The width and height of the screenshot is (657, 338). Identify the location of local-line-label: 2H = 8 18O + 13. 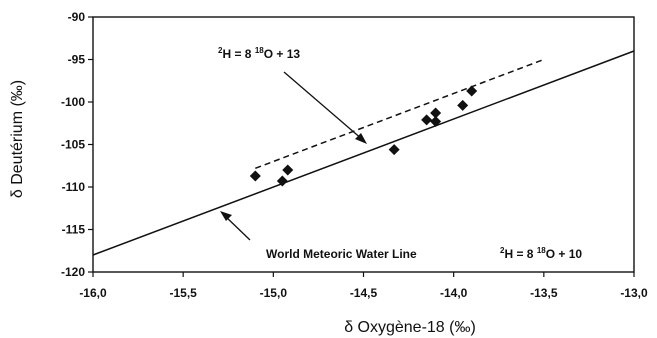
(259, 53).